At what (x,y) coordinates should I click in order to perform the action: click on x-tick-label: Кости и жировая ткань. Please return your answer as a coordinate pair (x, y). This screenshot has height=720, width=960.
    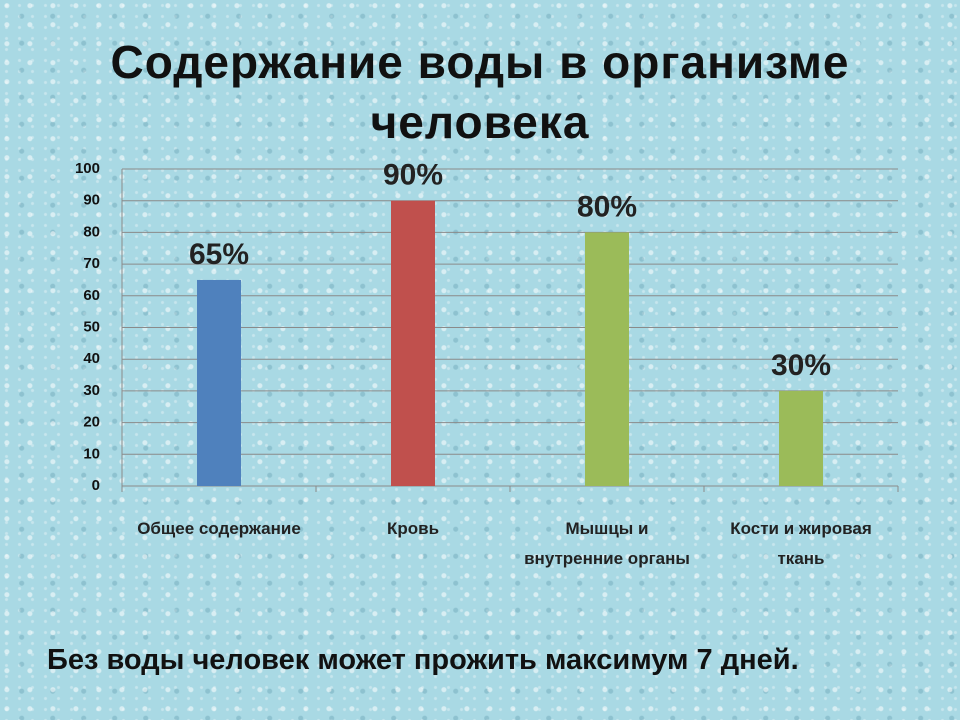
    Looking at the image, I should click on (801, 543).